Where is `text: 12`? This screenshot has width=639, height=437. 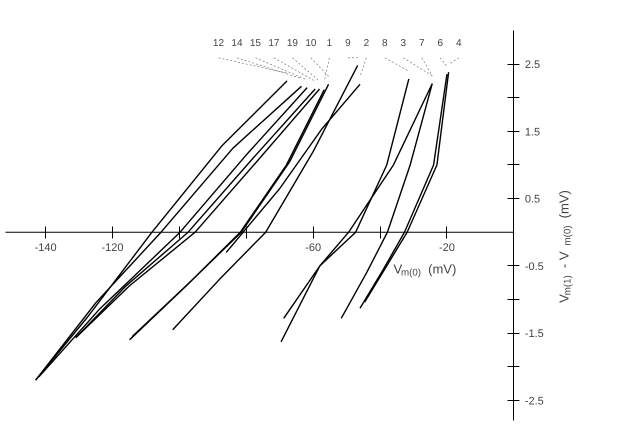
text: 12 is located at coordinates (218, 44).